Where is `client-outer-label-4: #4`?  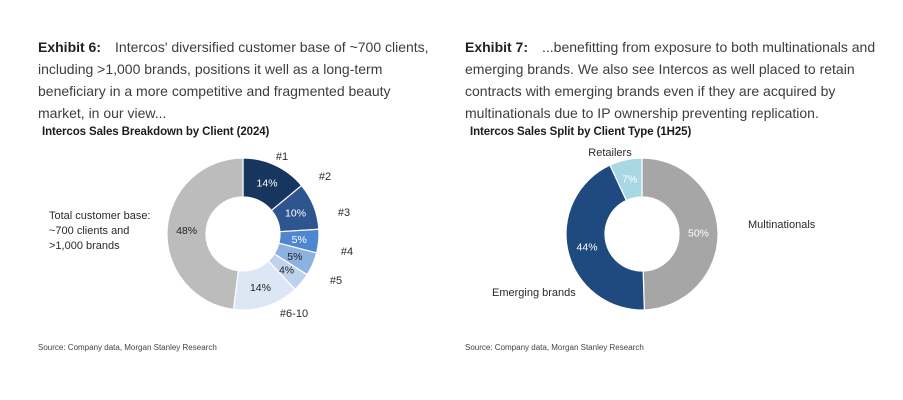 client-outer-label-4: #4 is located at coordinates (347, 252).